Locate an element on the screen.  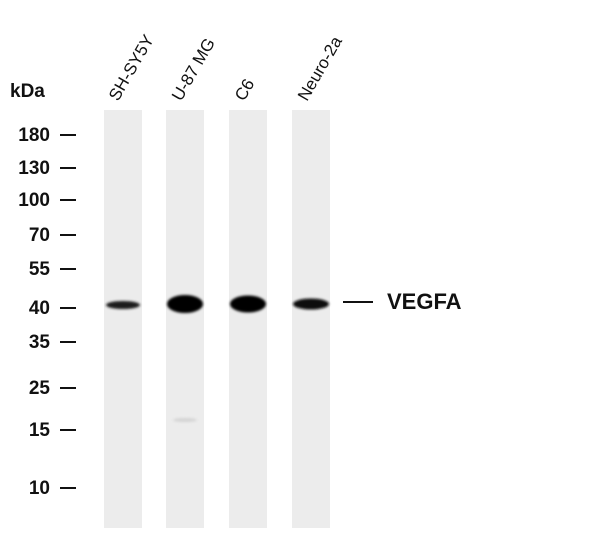
marker-label: 55 is located at coordinates (40, 269).